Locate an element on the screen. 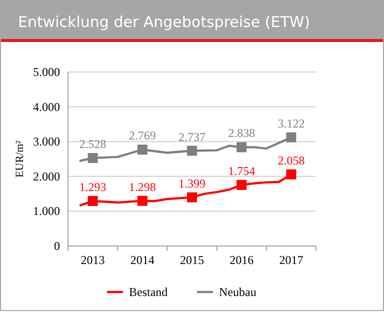  data-label: 1.293 is located at coordinates (92, 187).